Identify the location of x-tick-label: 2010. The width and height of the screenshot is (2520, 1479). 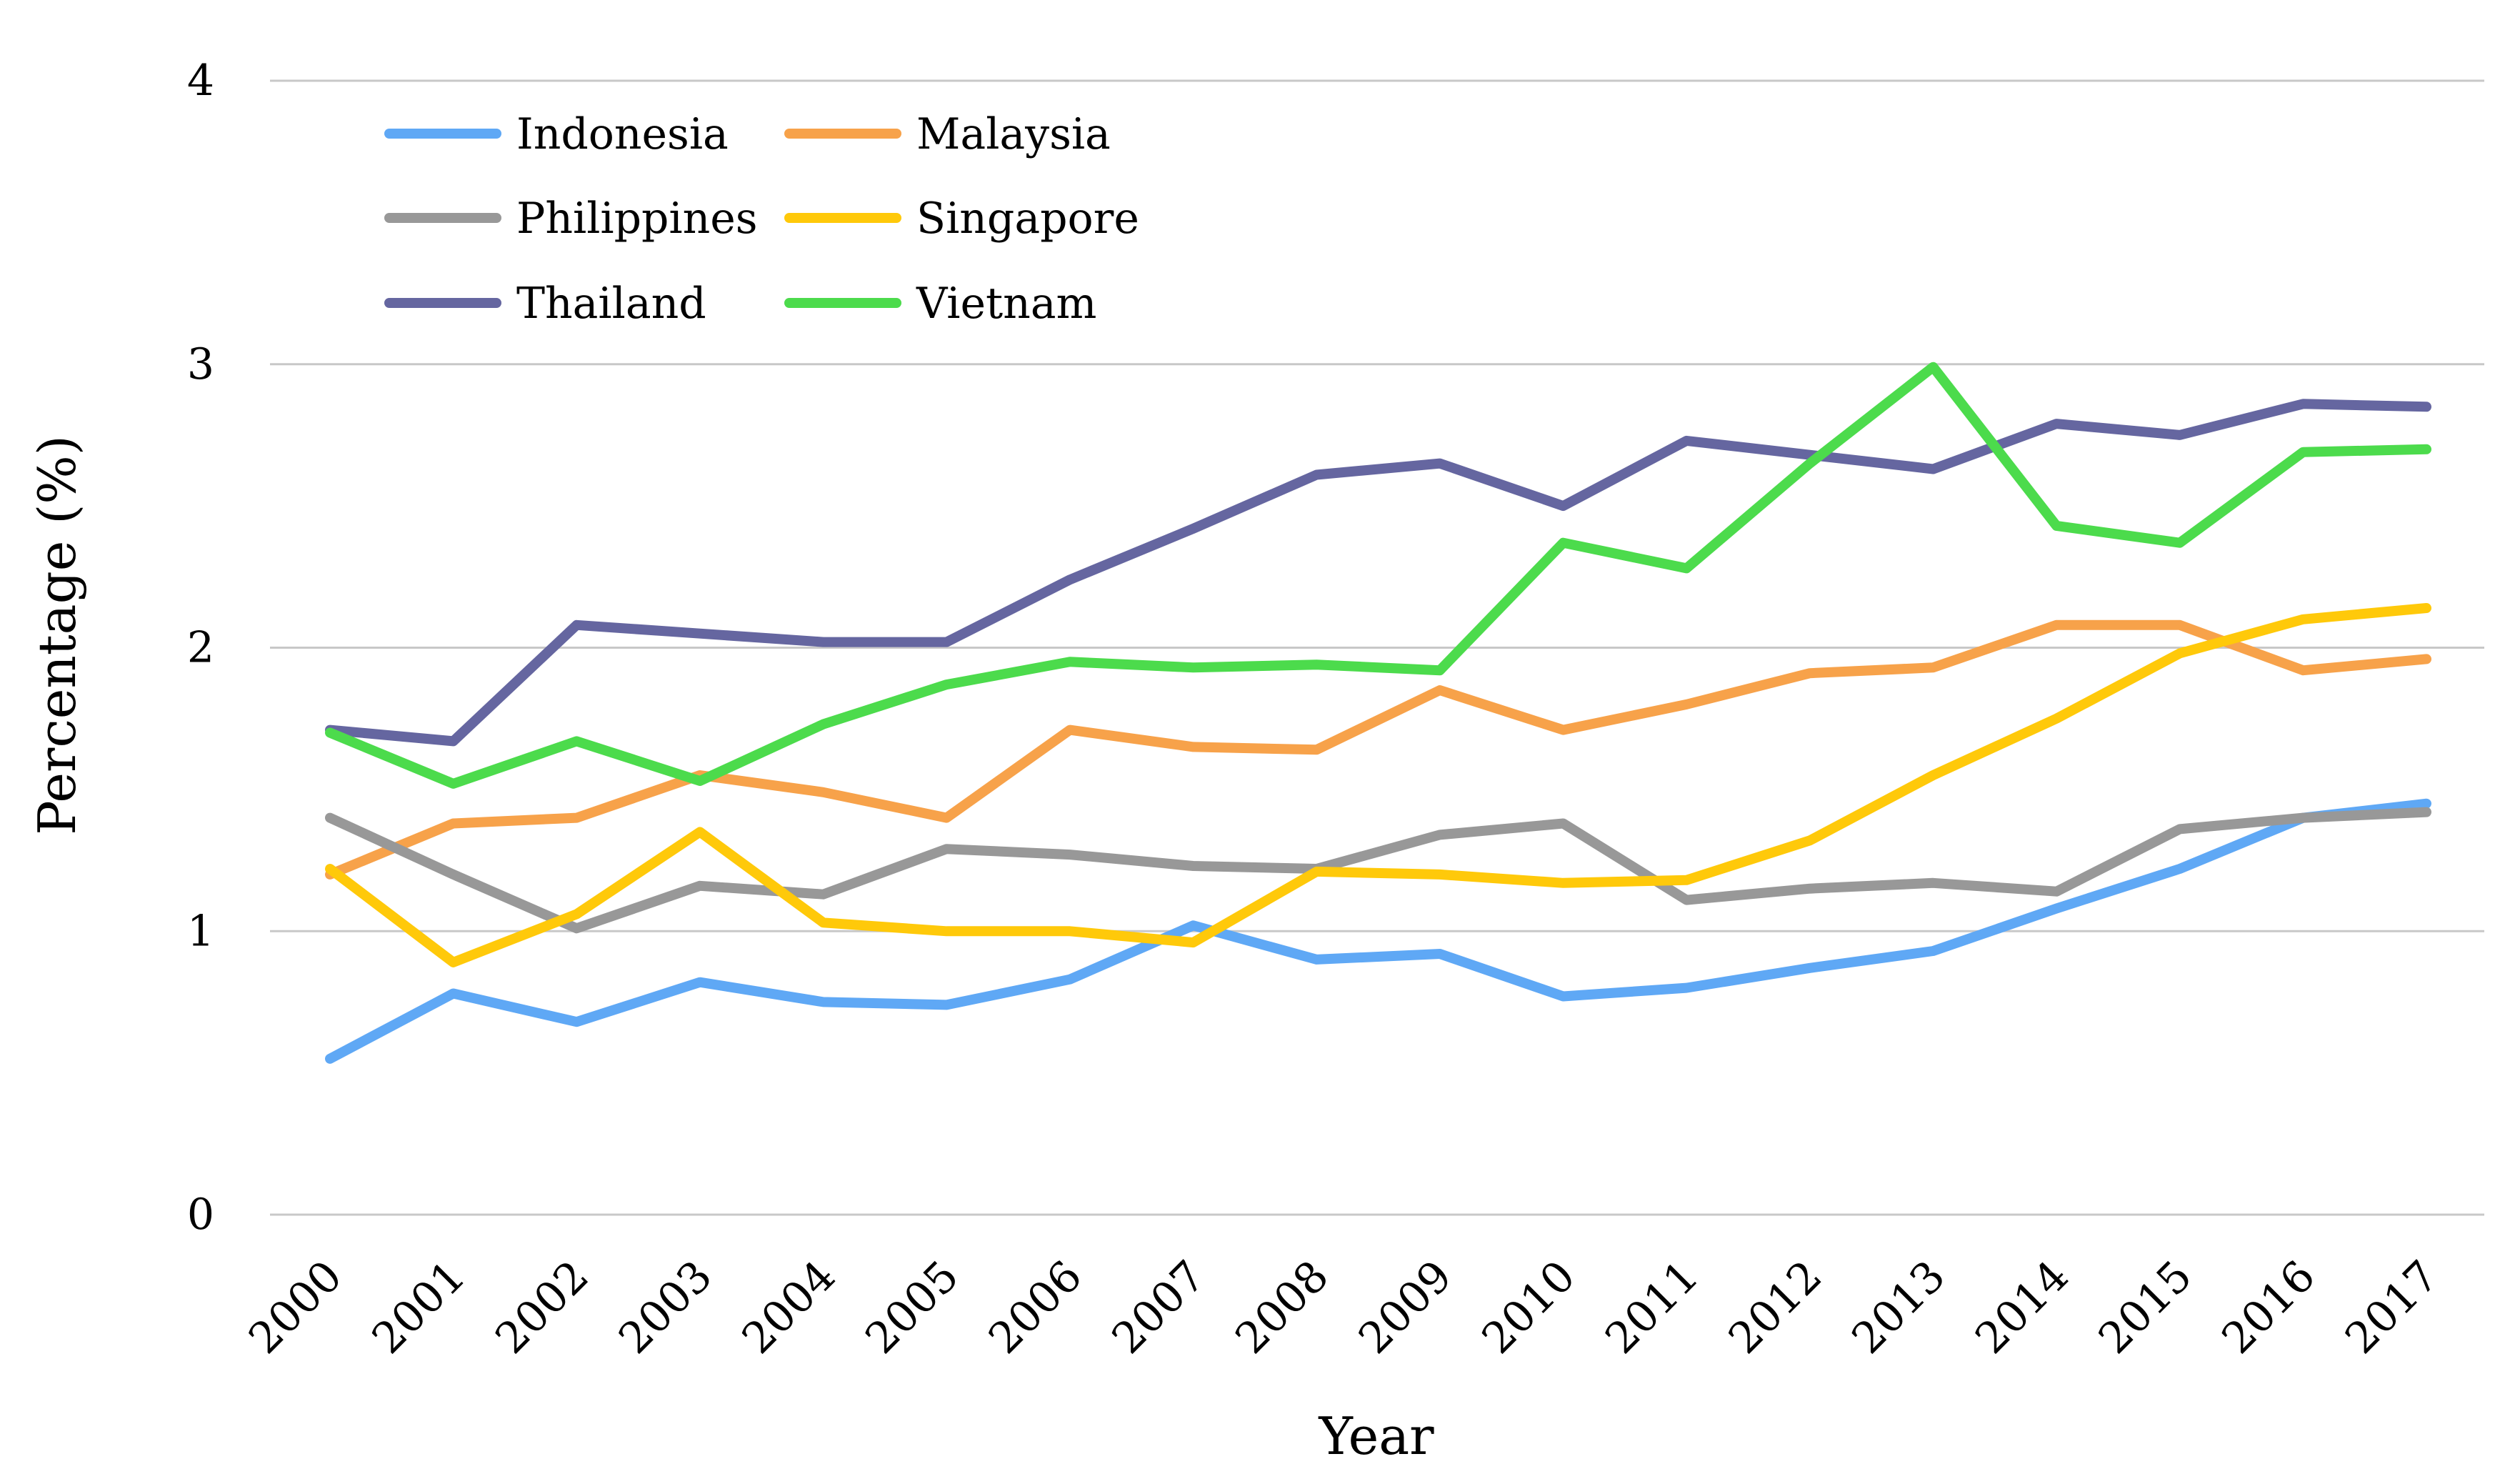
(1529, 1307).